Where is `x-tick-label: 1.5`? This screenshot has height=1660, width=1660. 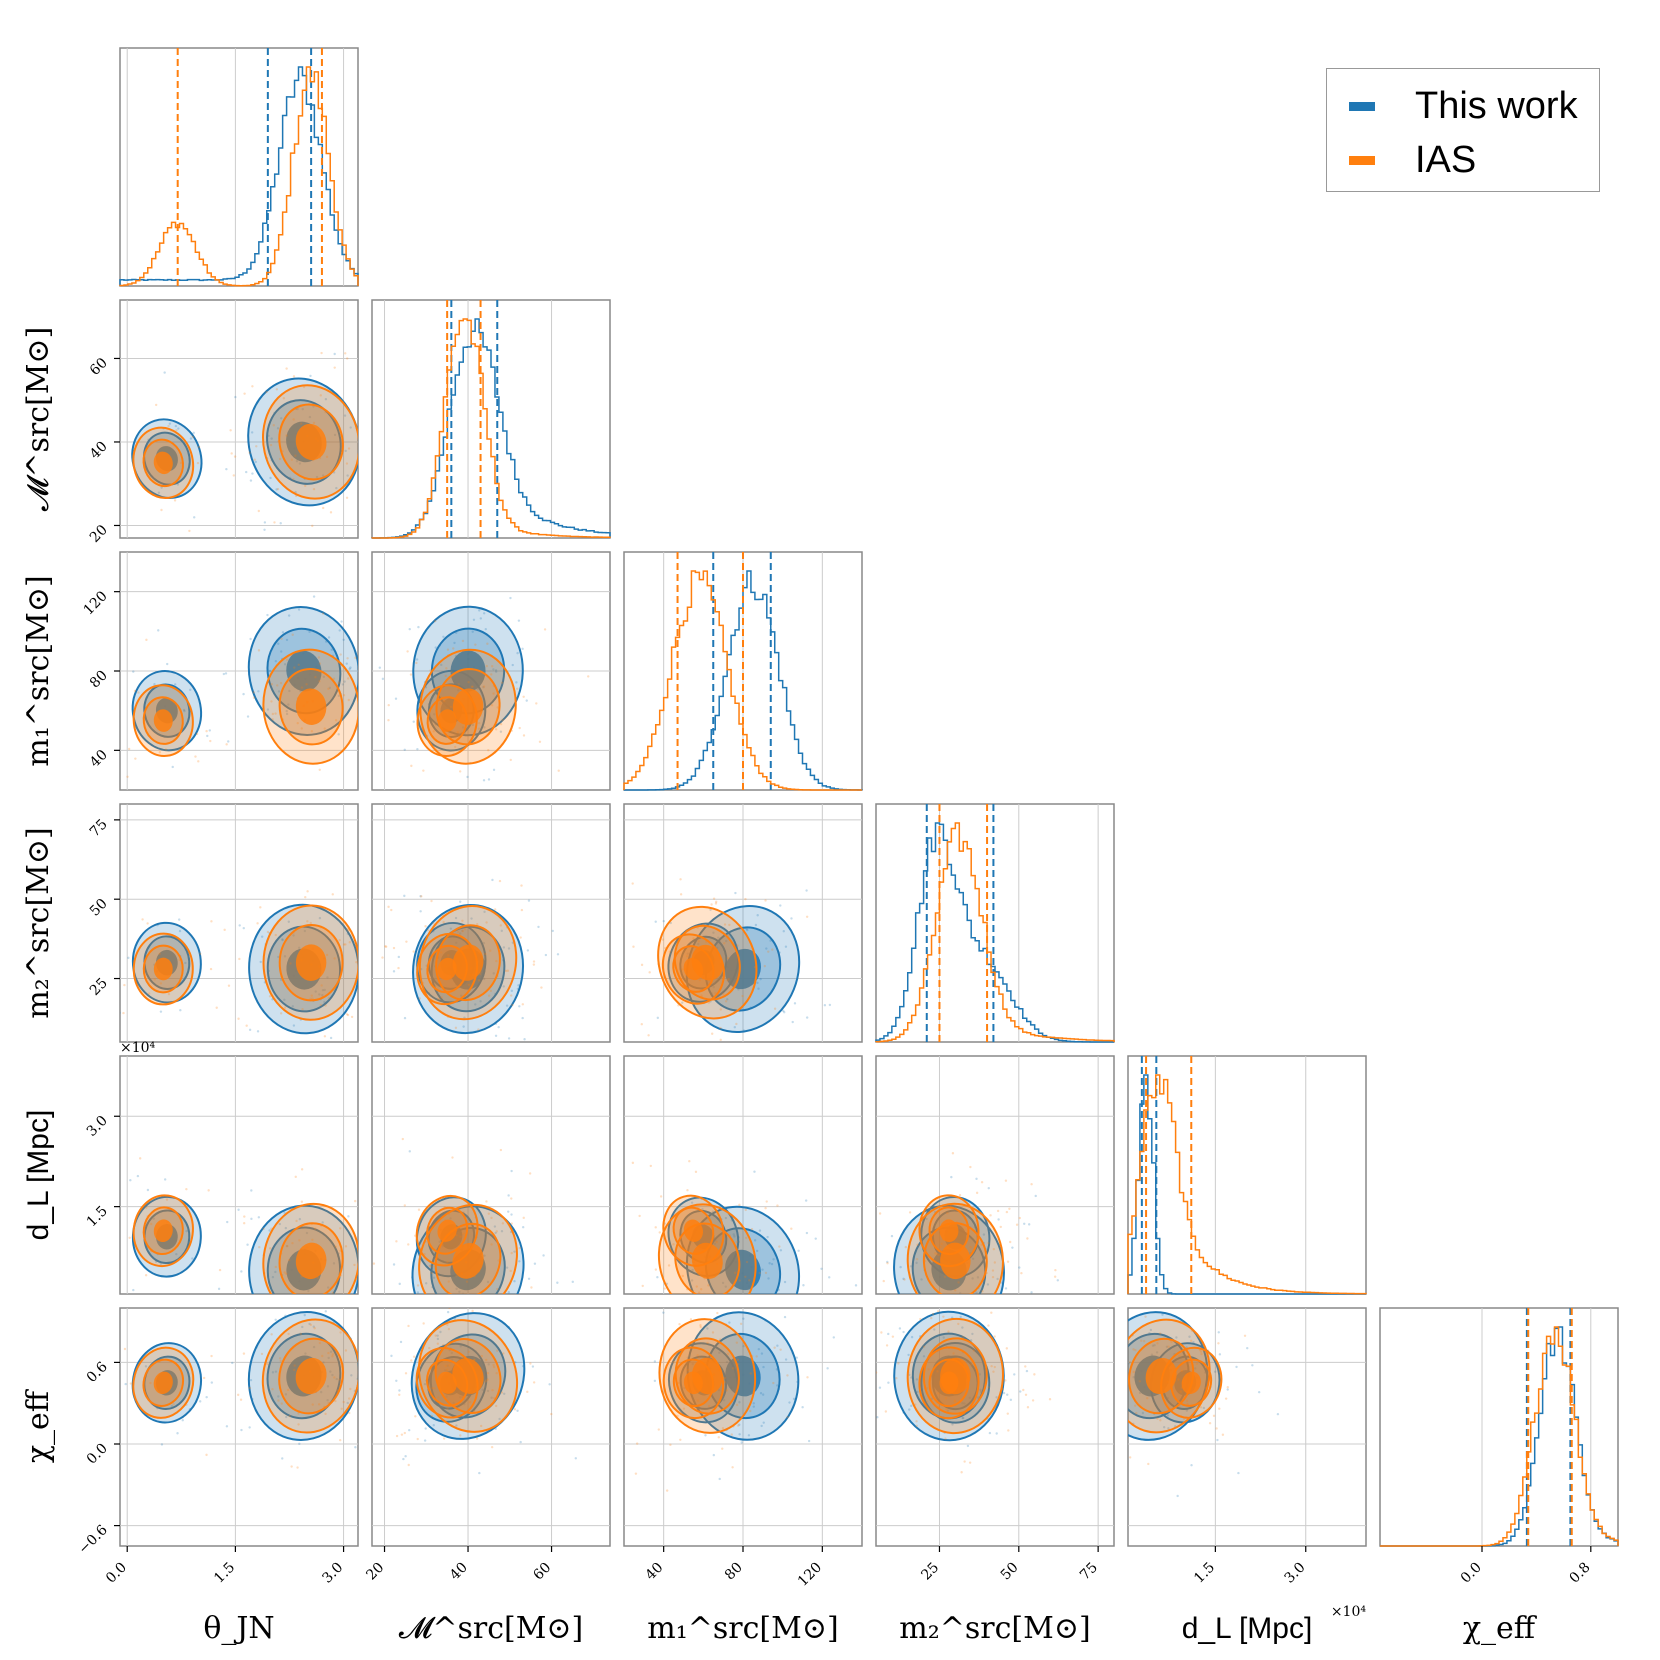 x-tick-label: 1.5 is located at coordinates (1204, 1573).